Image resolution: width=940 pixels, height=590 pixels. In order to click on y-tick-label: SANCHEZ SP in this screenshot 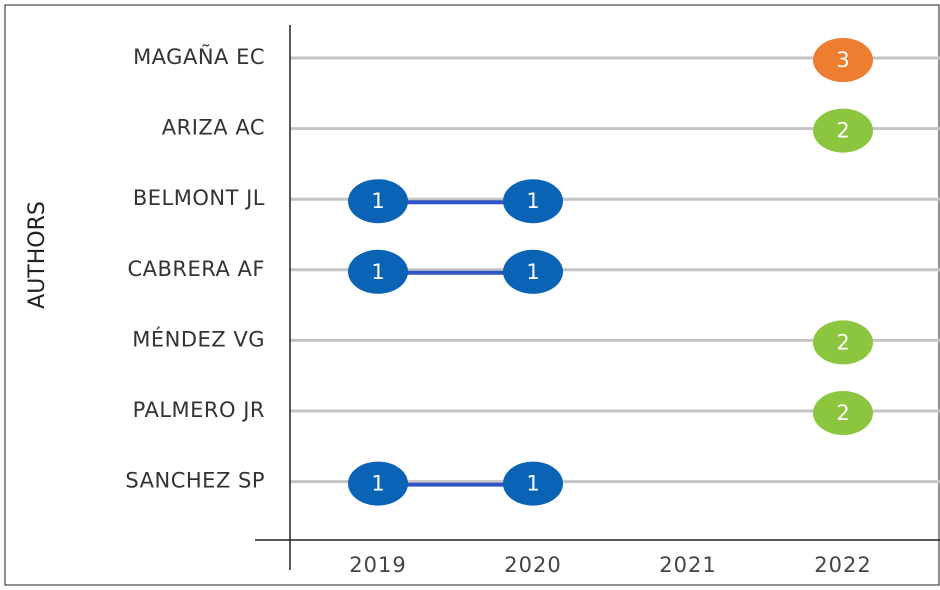, I will do `click(195, 481)`.